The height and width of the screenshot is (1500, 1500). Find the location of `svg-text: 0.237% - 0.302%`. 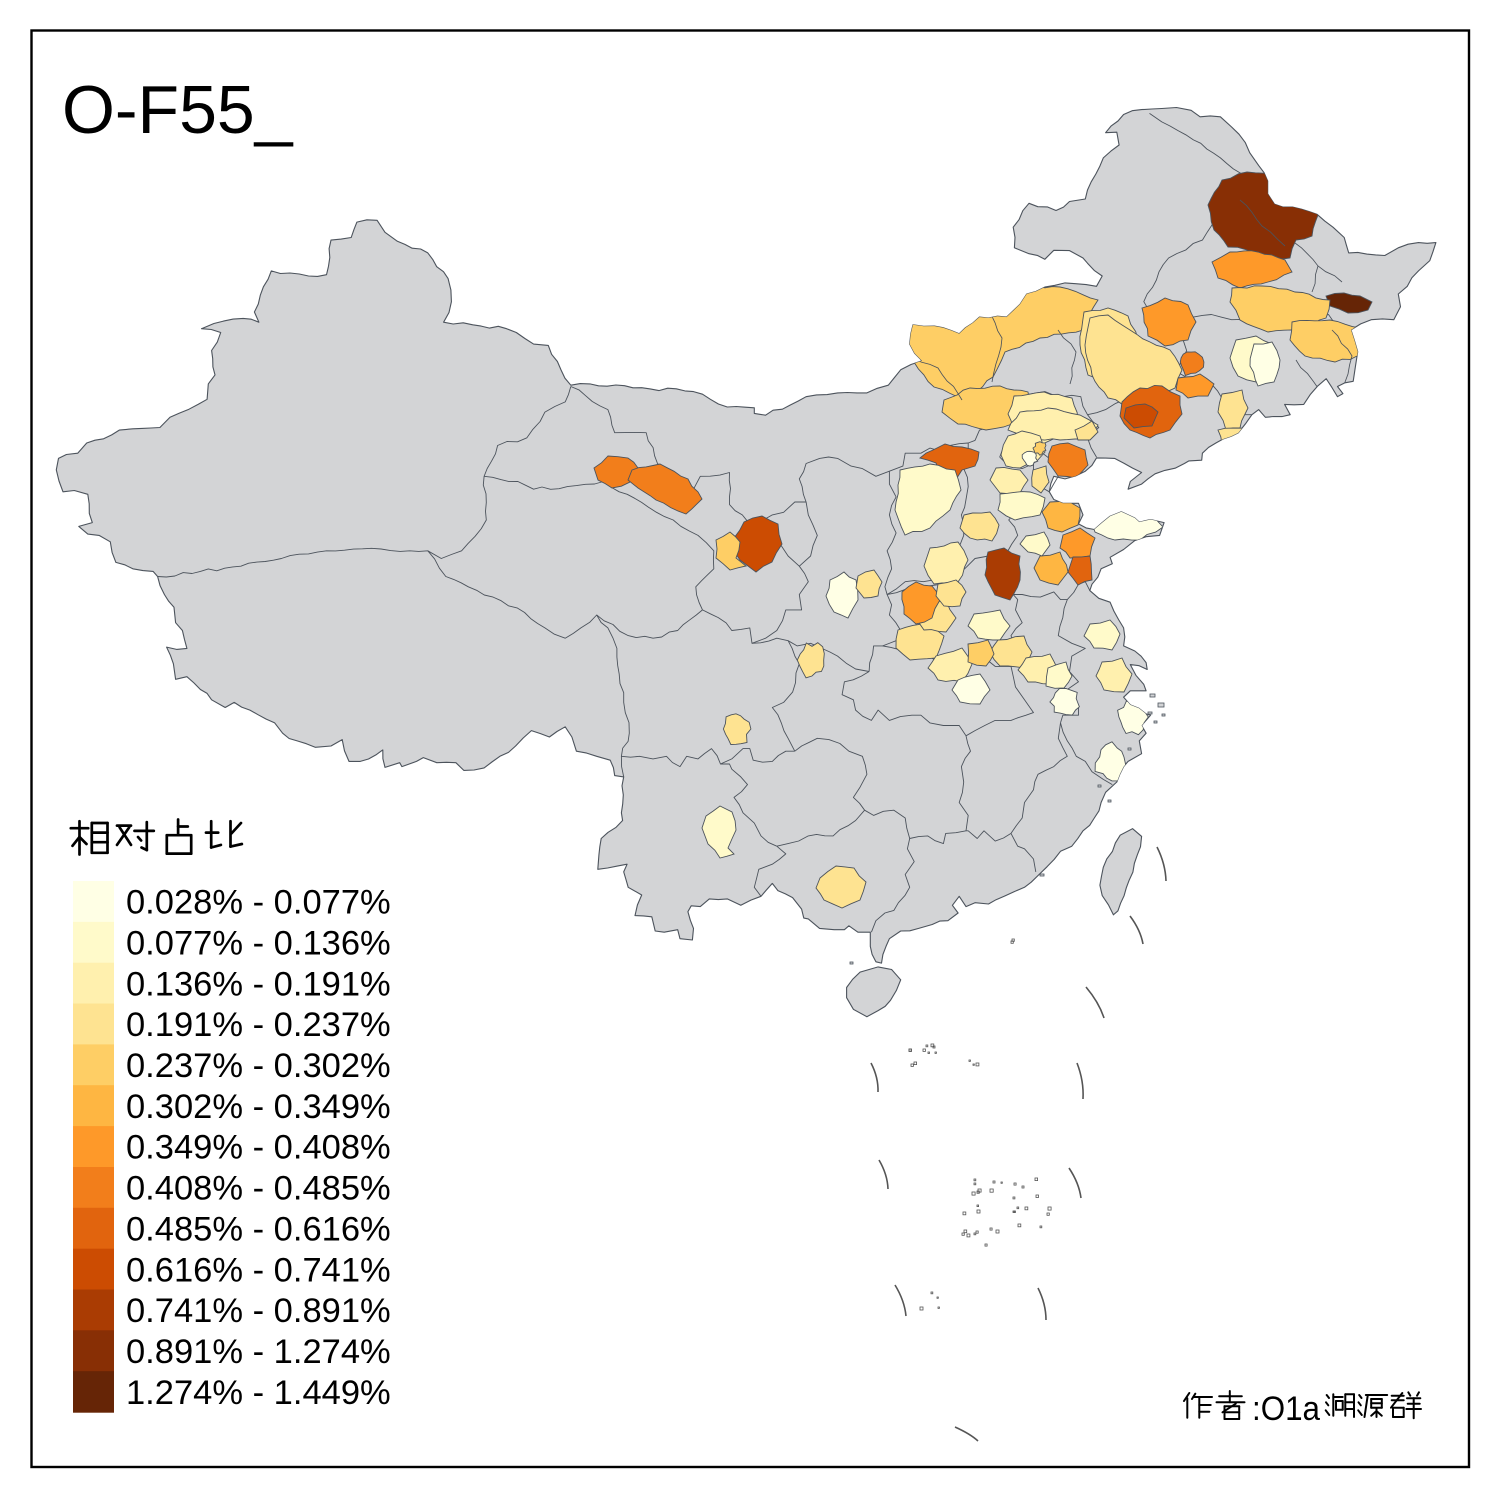

svg-text: 0.237% - 0.302% is located at coordinates (258, 1066).